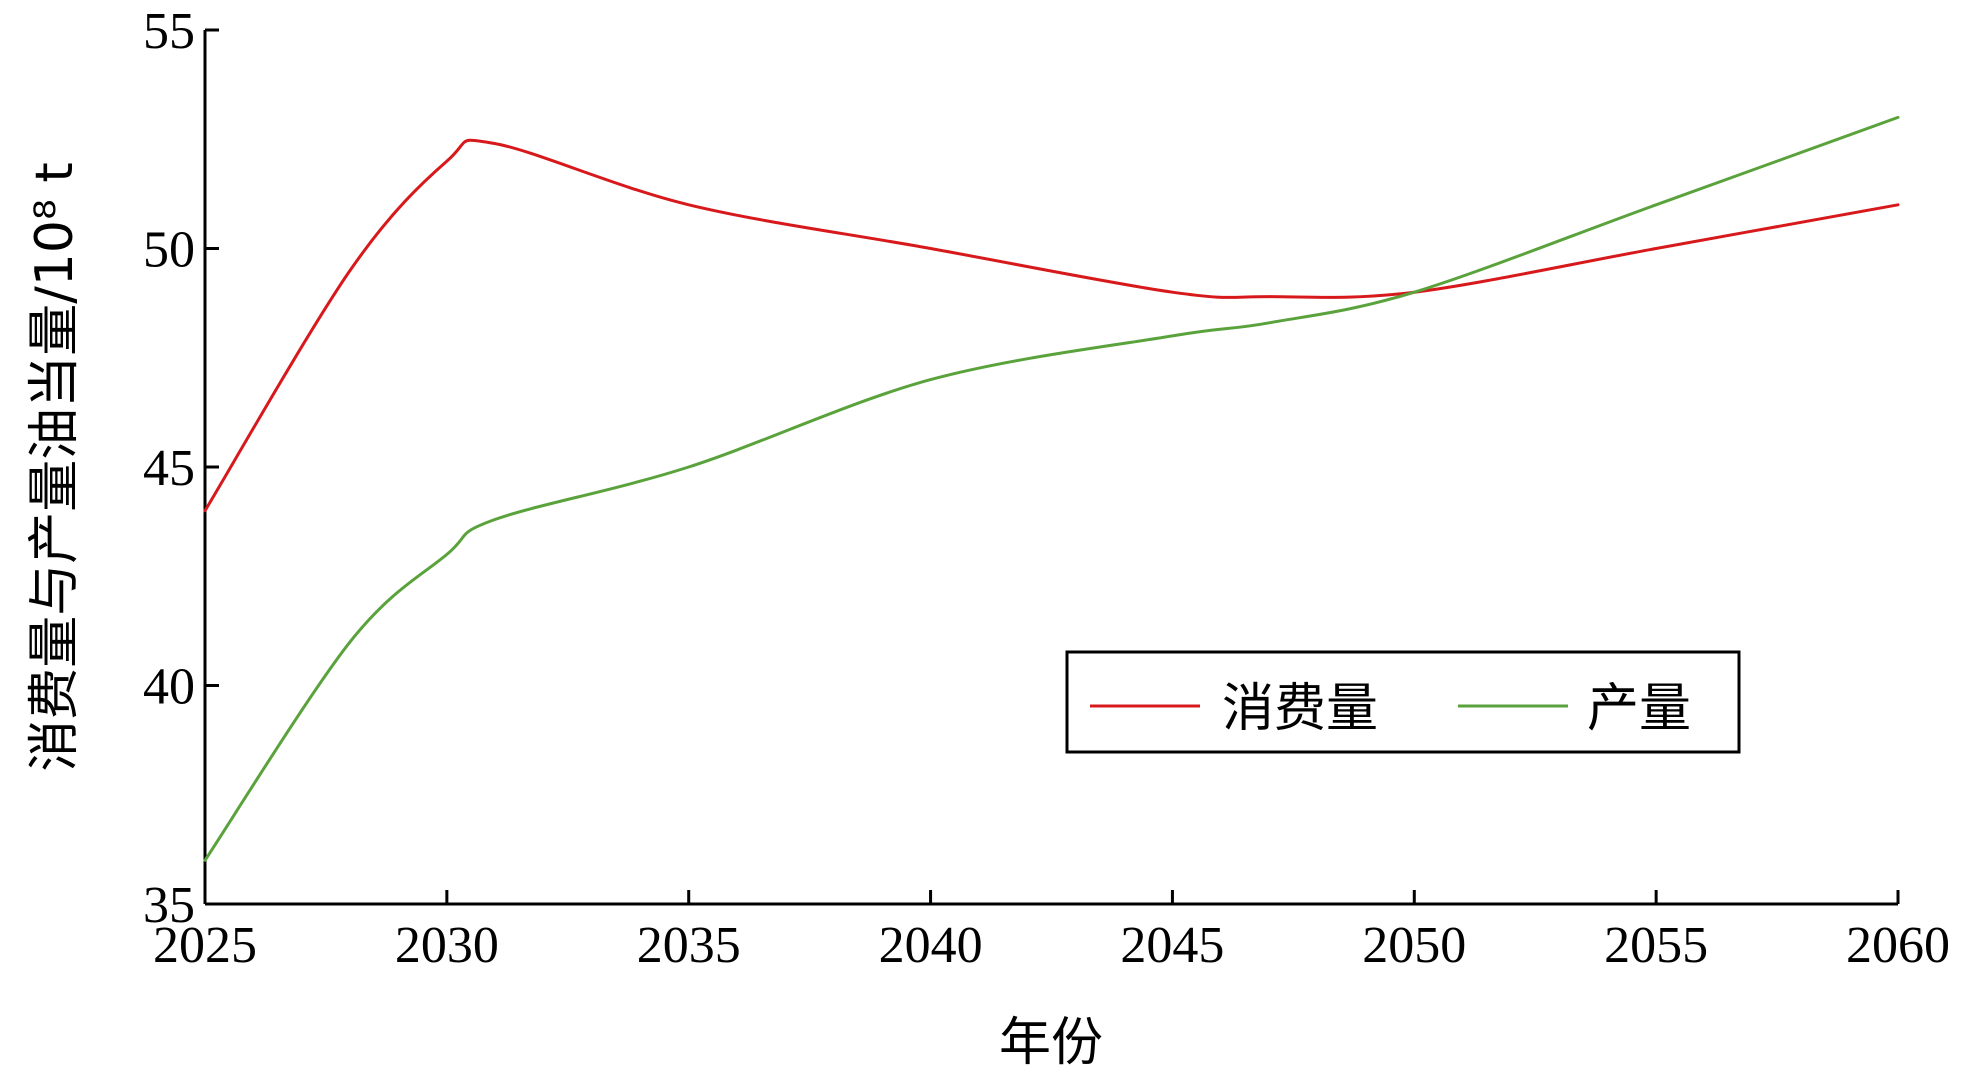 The width and height of the screenshot is (1961, 1082). What do you see at coordinates (931, 945) in the screenshot?
I see `x-tick-label: 2040` at bounding box center [931, 945].